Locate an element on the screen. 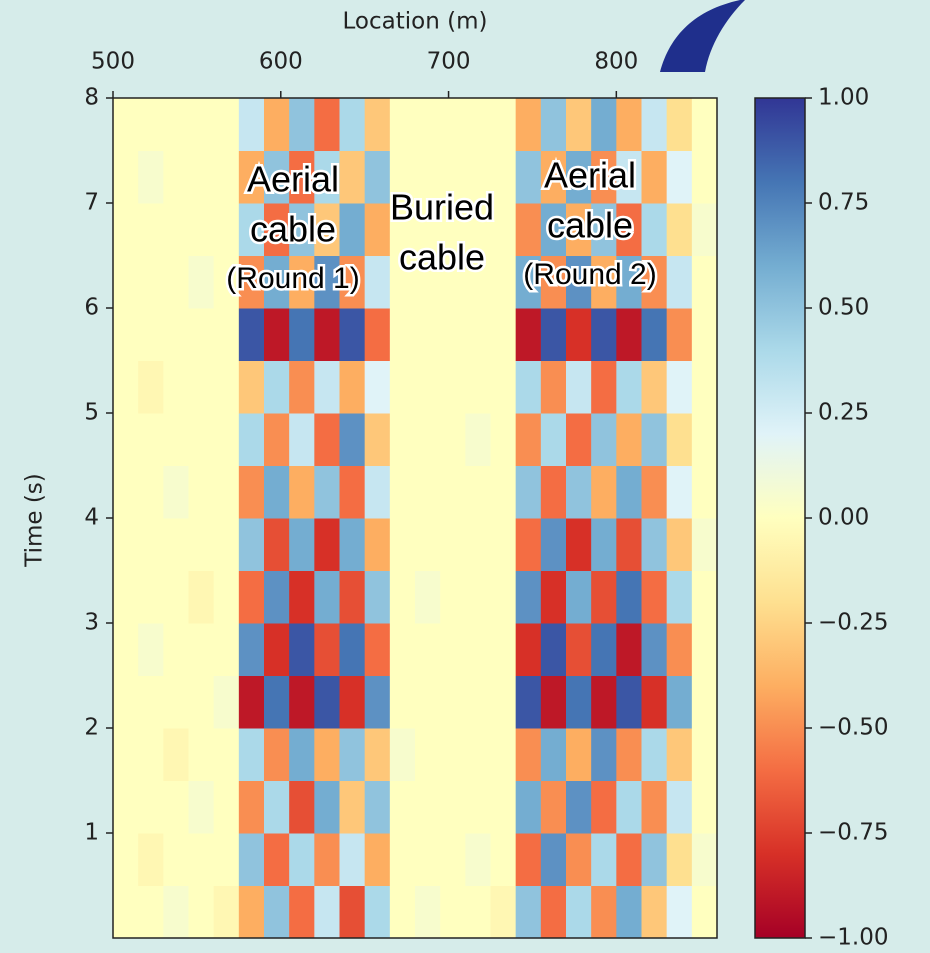  annotation: Buried is located at coordinates (442, 207).